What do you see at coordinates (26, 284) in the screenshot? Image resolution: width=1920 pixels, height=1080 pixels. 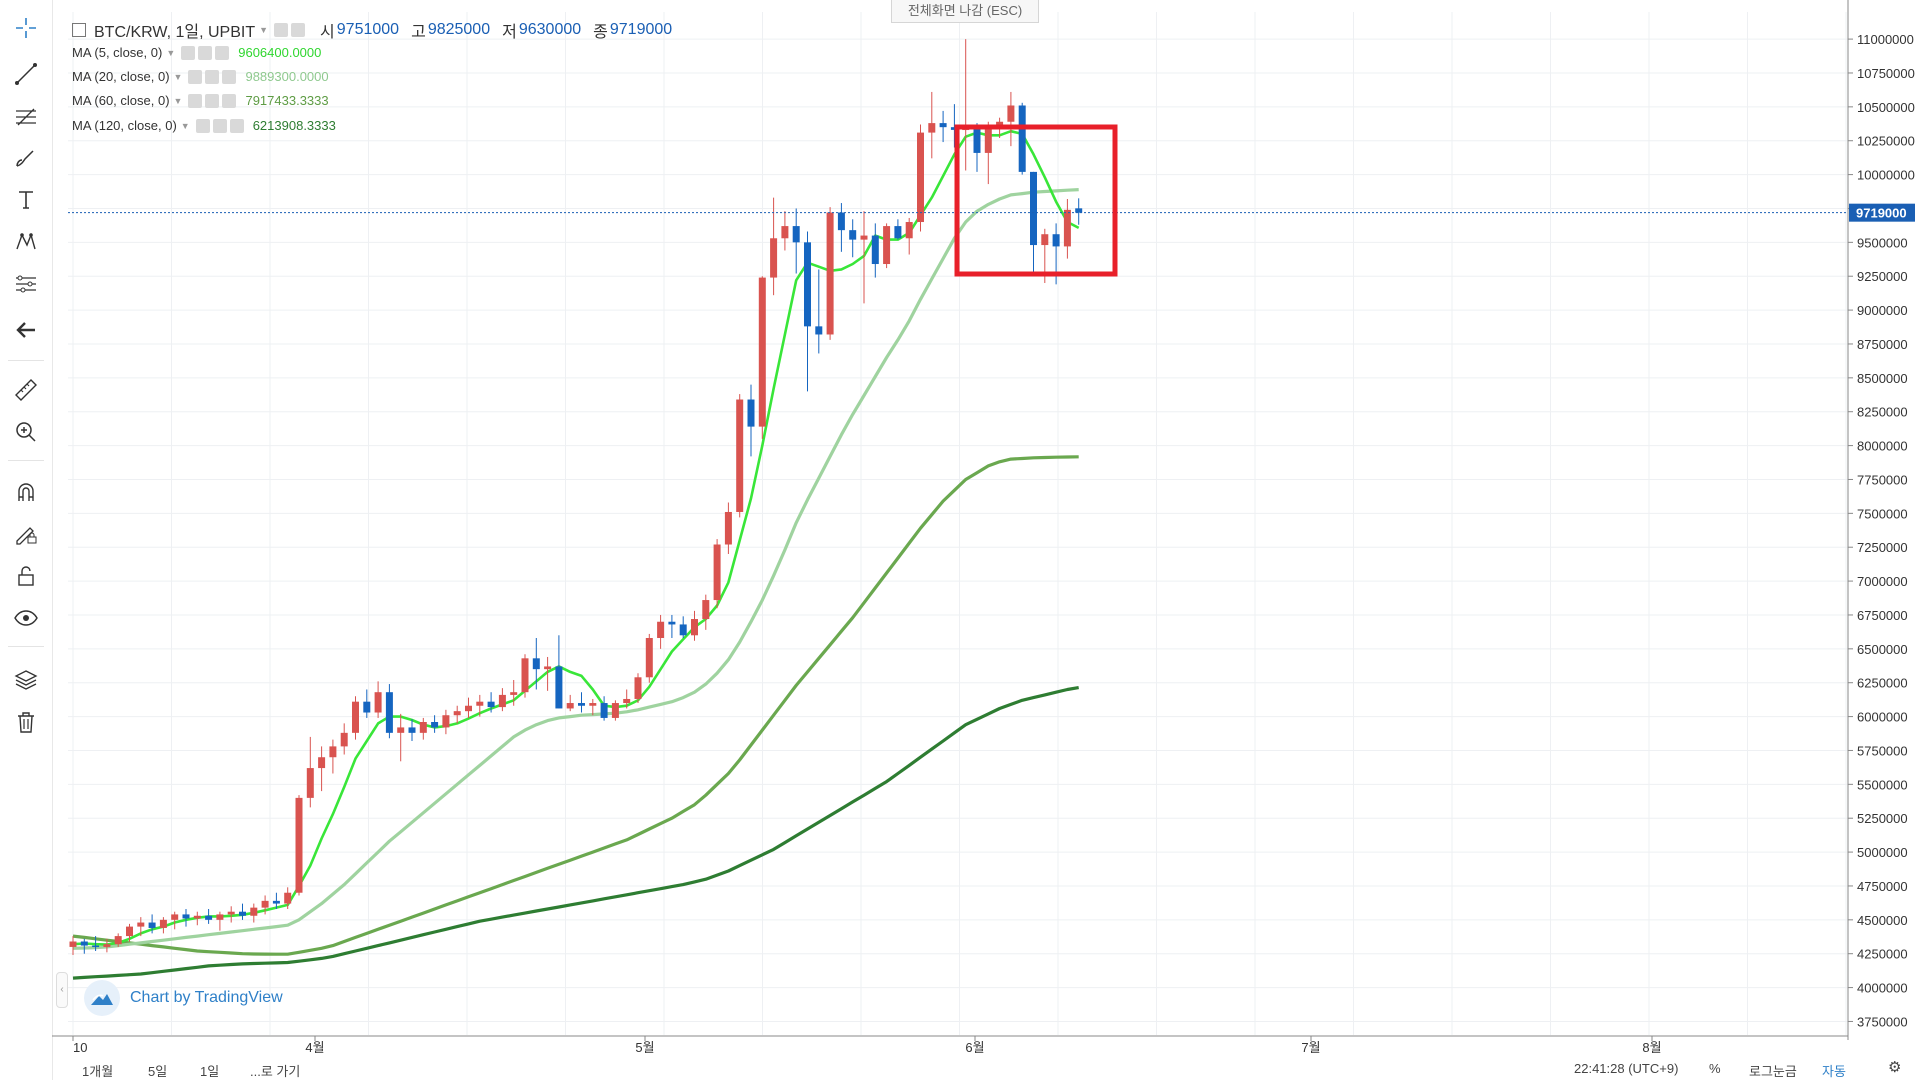 I see `forecast-tool-icon` at bounding box center [26, 284].